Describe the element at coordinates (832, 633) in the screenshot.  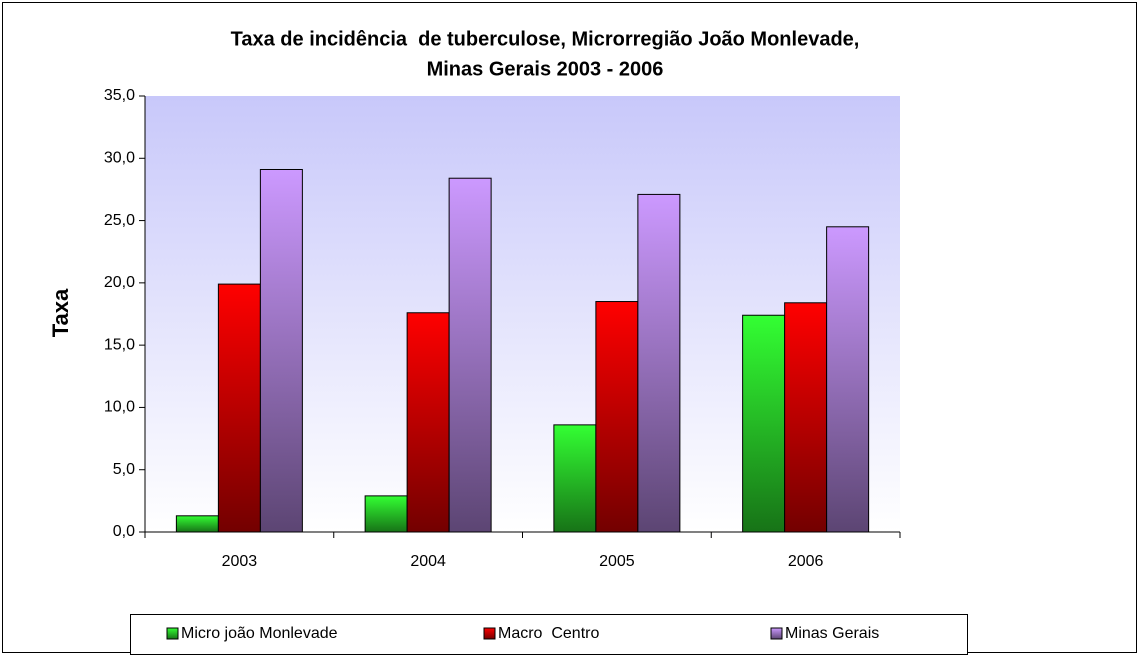
I see `legend-label: Minas Gerais` at that location.